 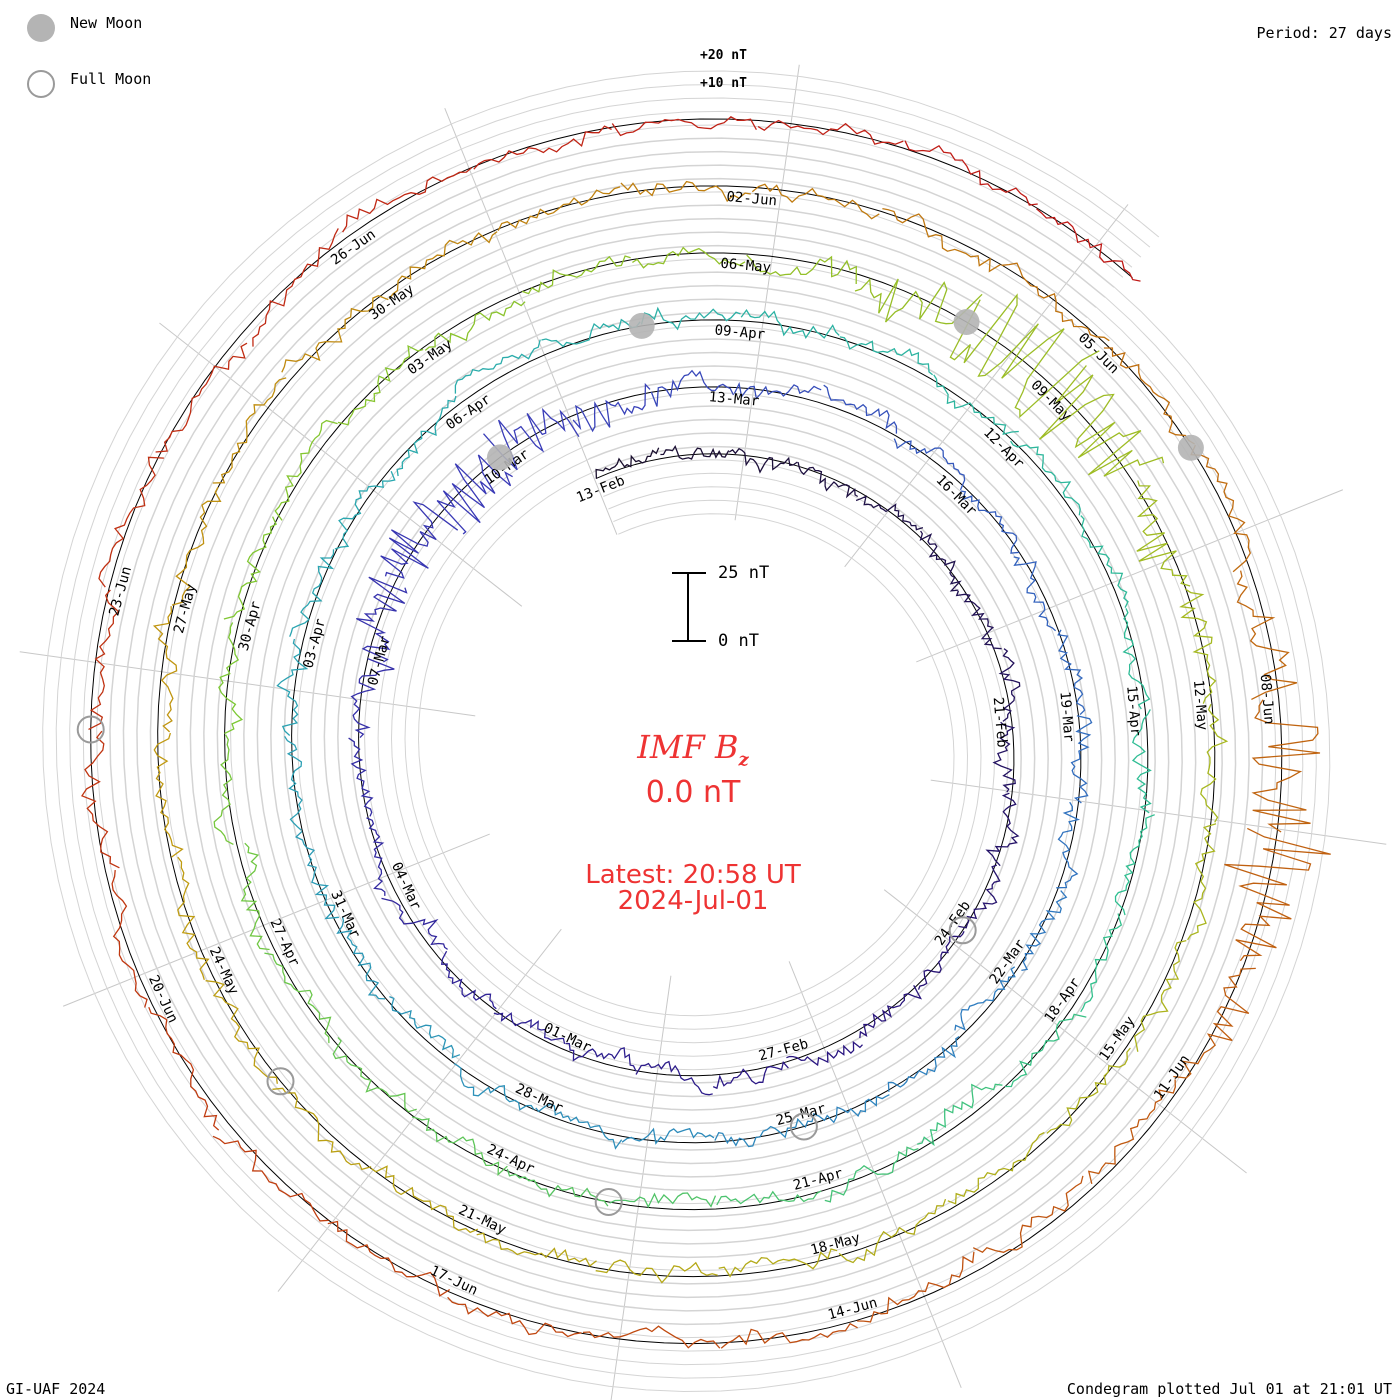 What do you see at coordinates (738, 641) in the screenshot?
I see `scale-bar-bottom-label: 0 nT` at bounding box center [738, 641].